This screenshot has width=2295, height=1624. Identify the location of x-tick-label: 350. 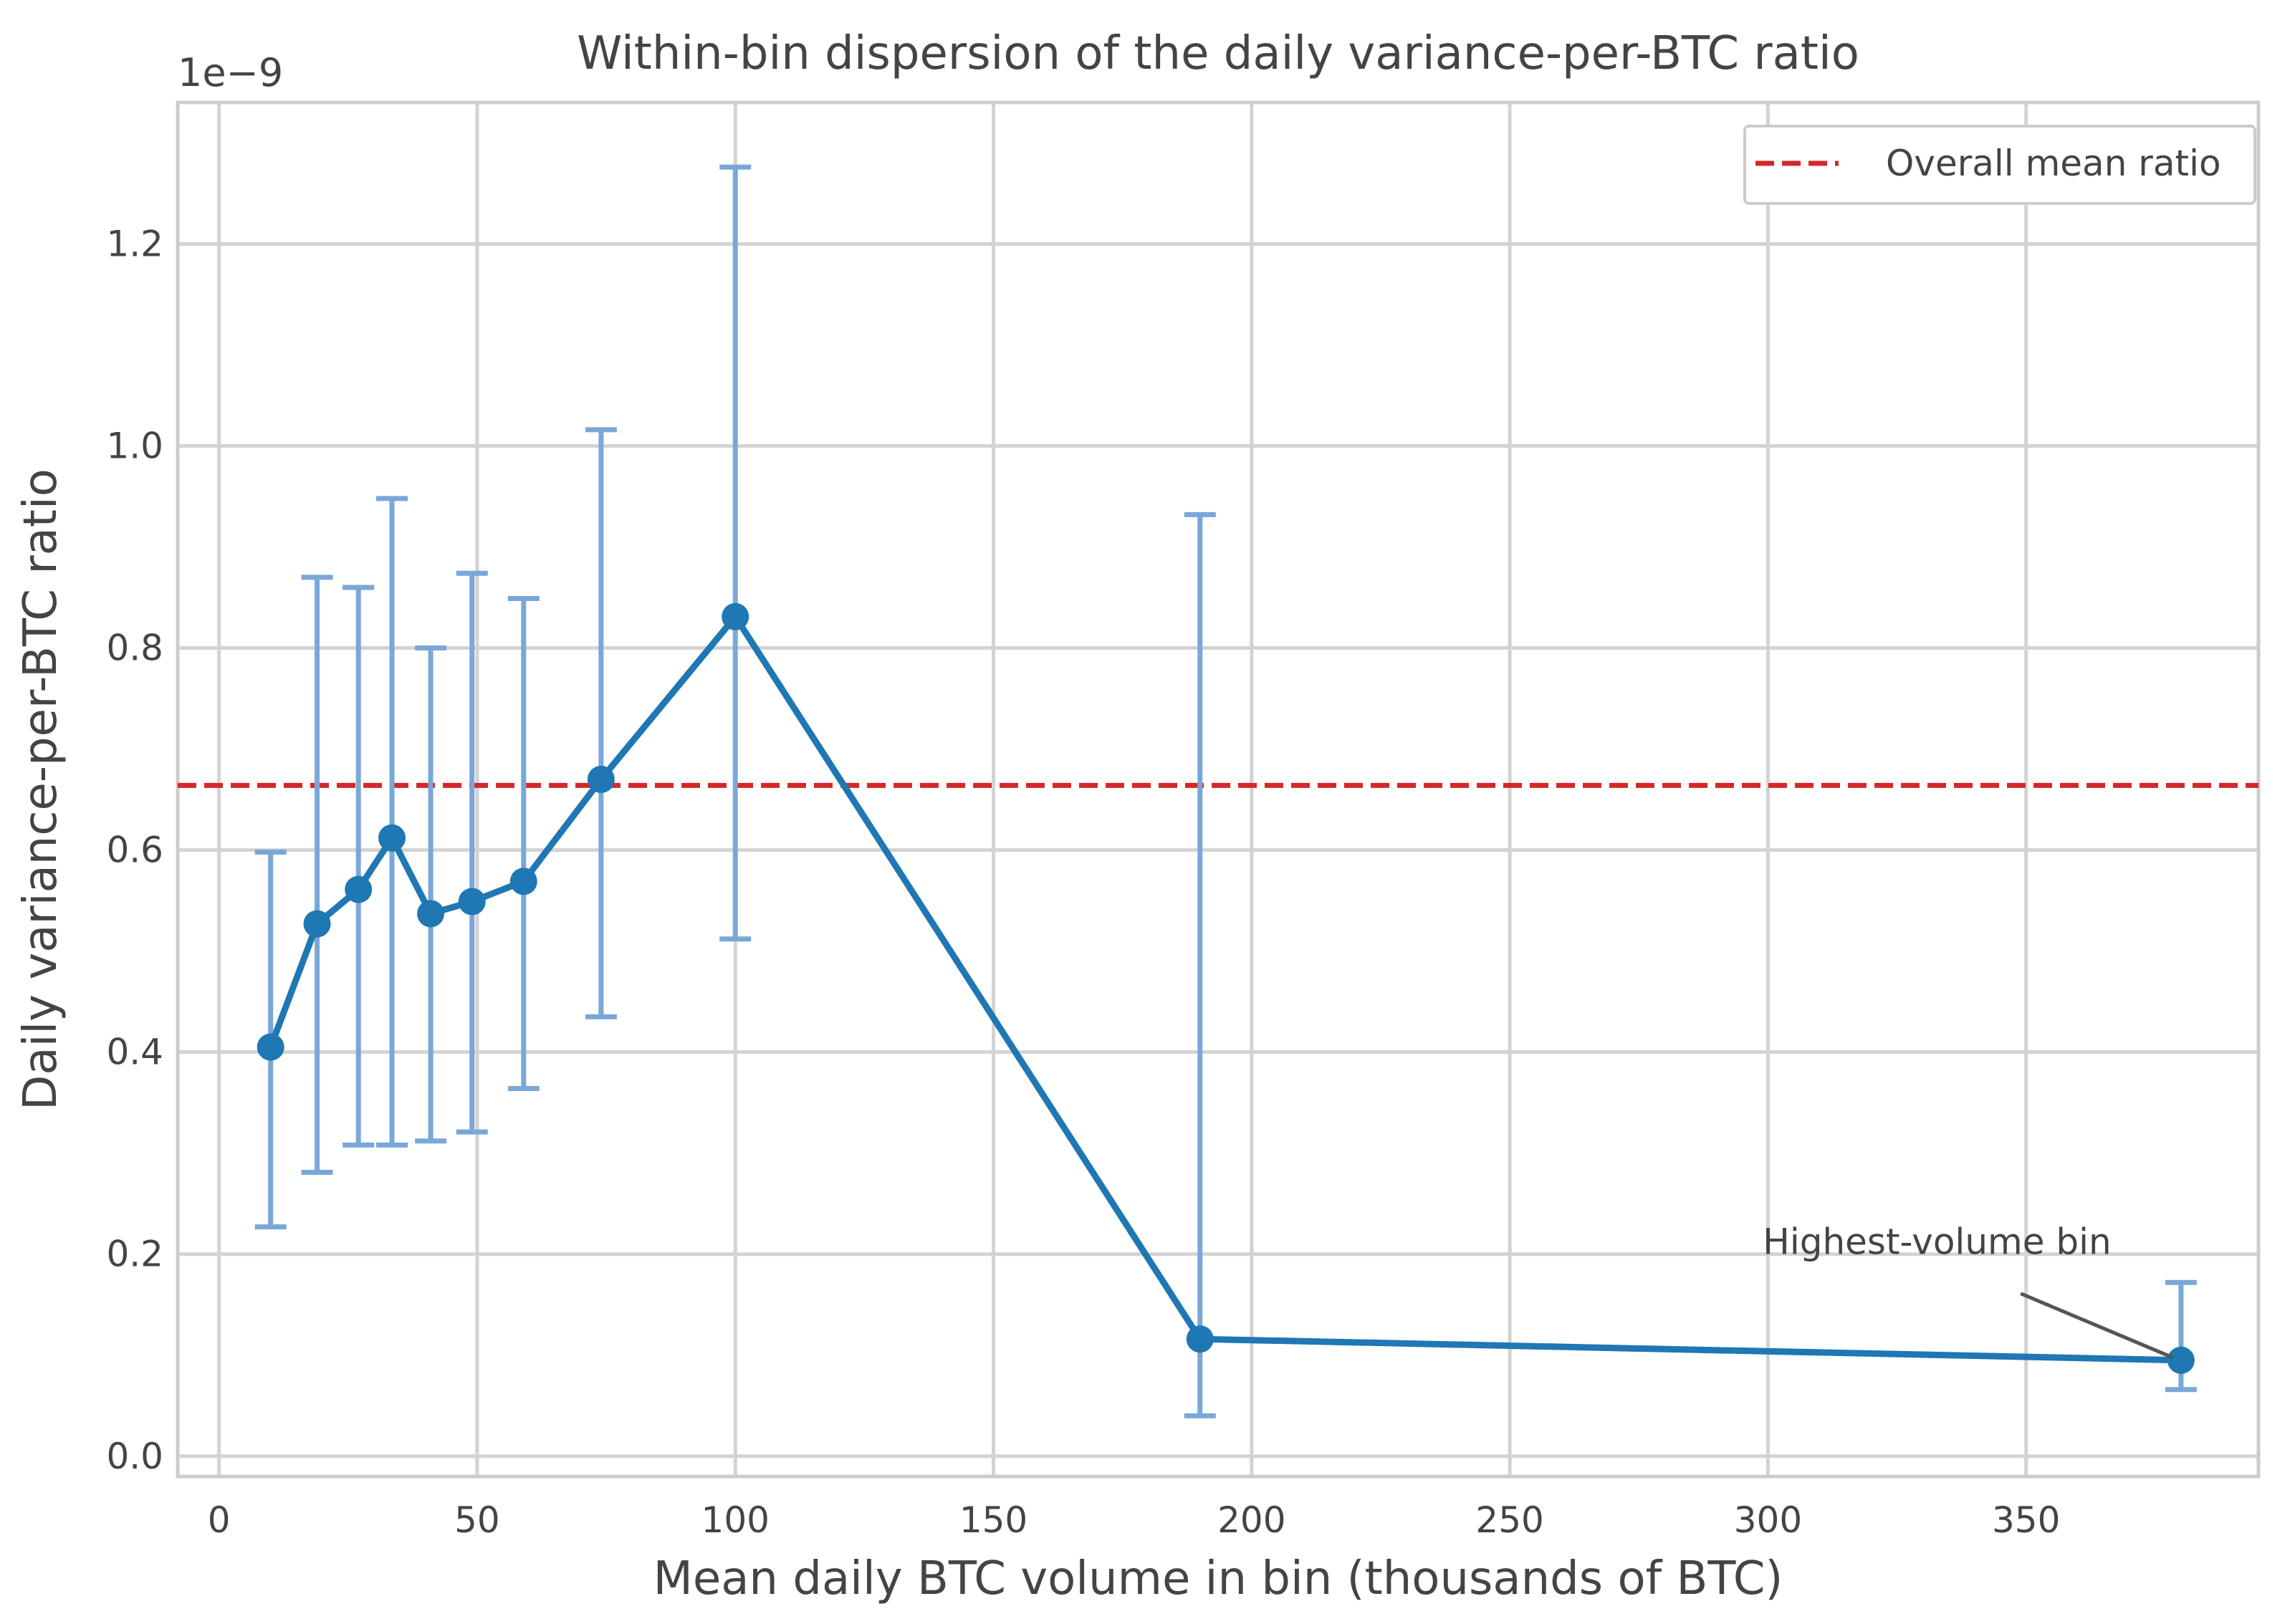
(2026, 1520).